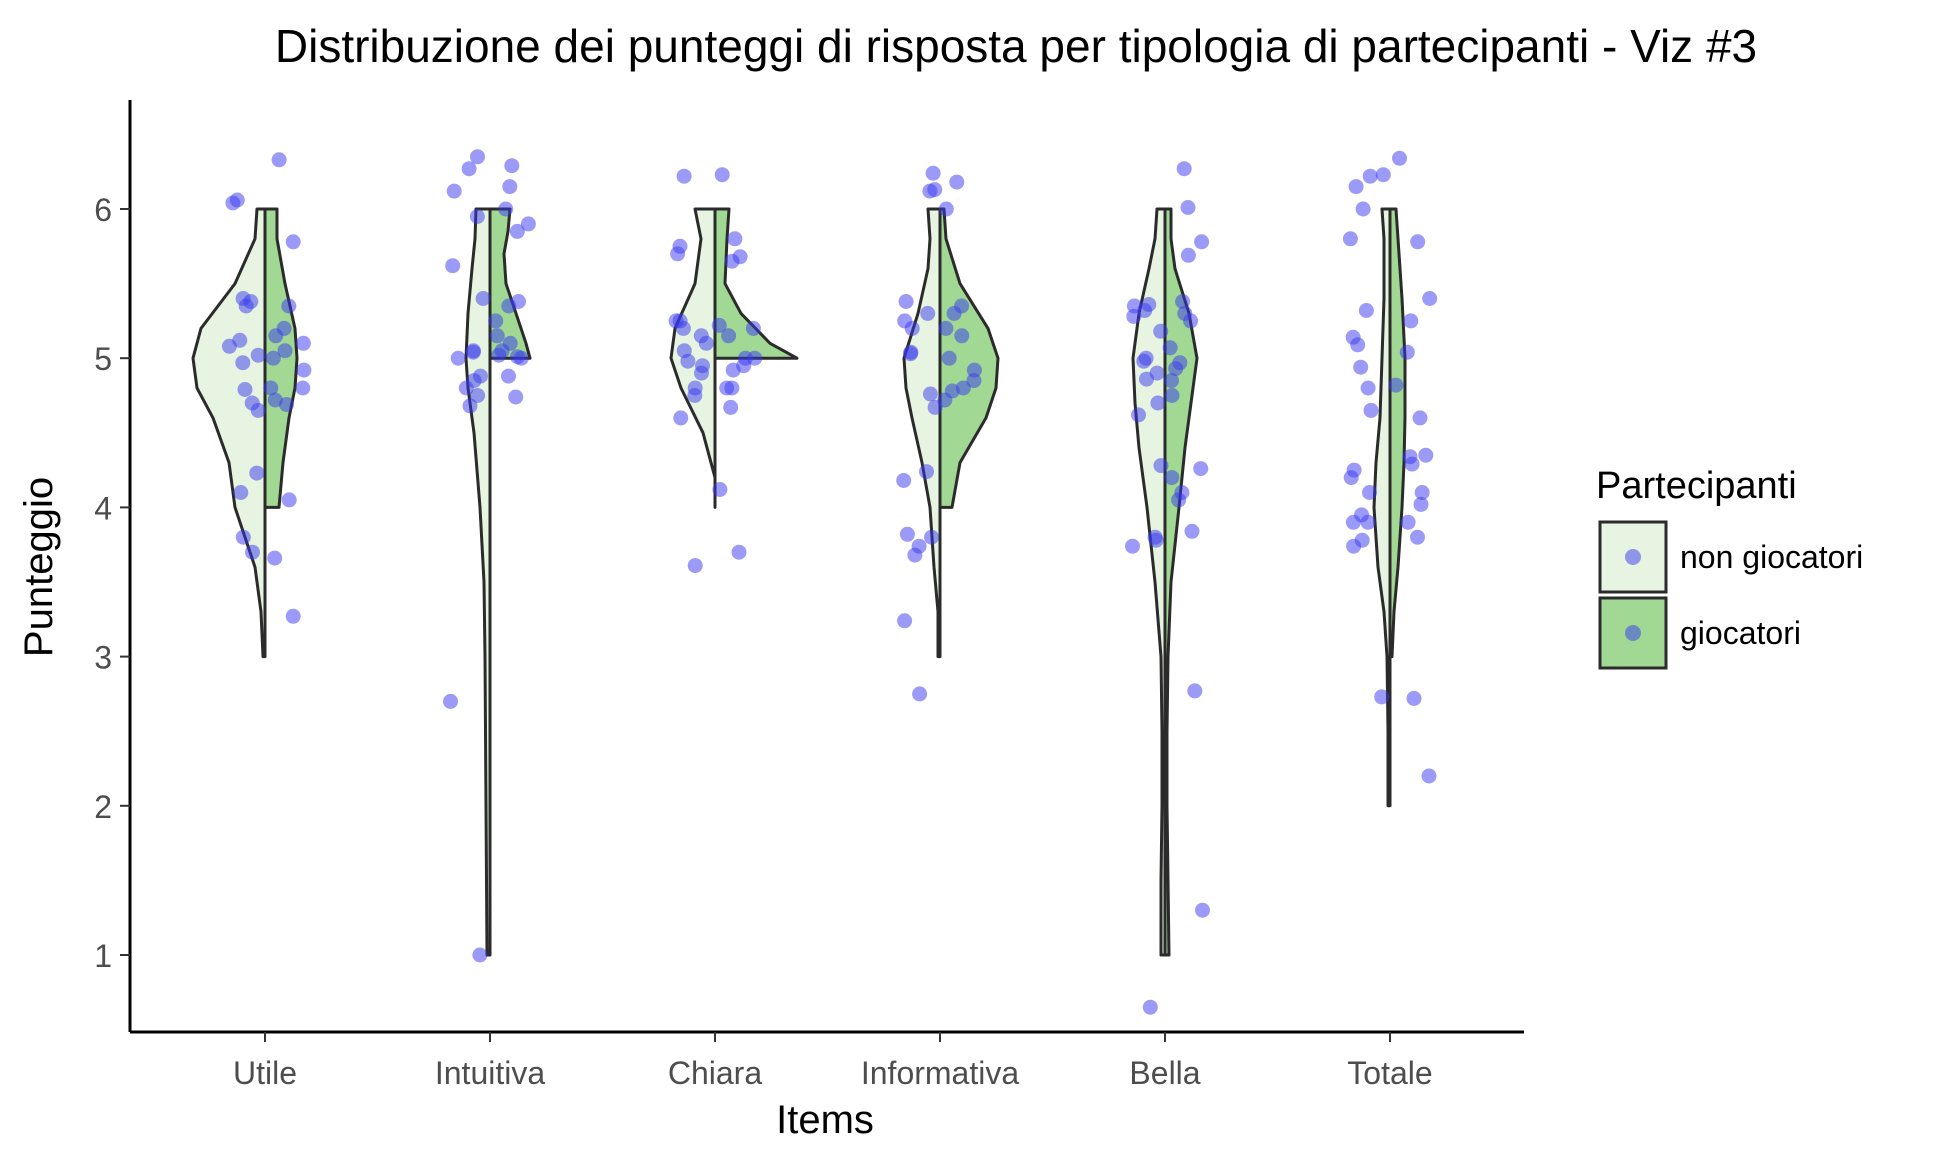 The height and width of the screenshot is (1155, 1933). What do you see at coordinates (39, 567) in the screenshot?
I see `y-axis-label: Punteggio` at bounding box center [39, 567].